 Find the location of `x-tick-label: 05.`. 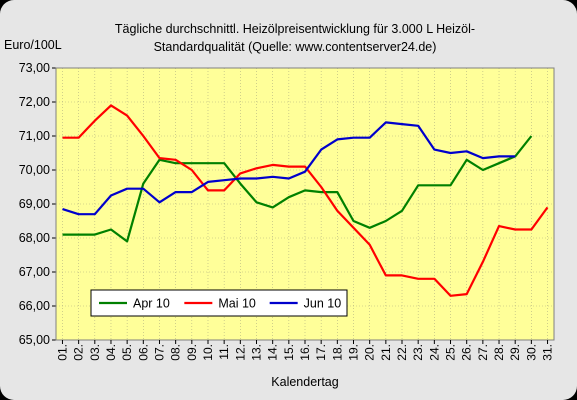

x-tick-label: 05. is located at coordinates (127, 352).